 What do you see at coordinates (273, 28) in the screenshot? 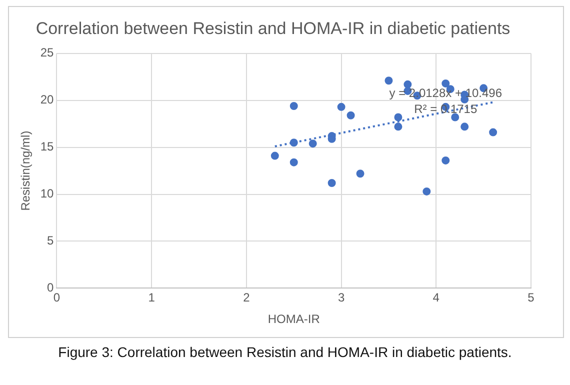
I see `chart-title: Correlation between Resistin and HOMA-IR in diabetic patients` at bounding box center [273, 28].